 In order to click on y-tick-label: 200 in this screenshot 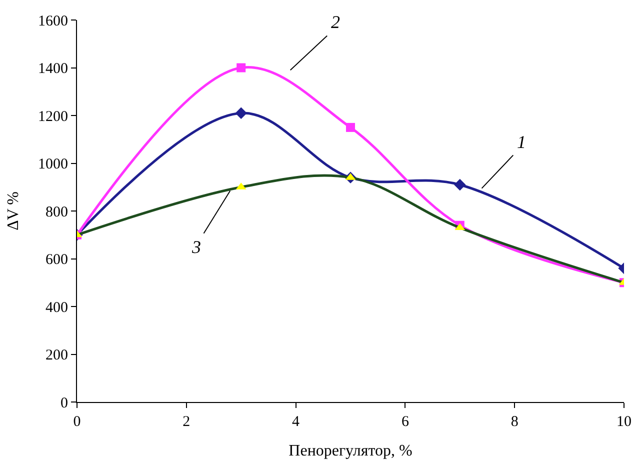, I will do `click(57, 356)`.